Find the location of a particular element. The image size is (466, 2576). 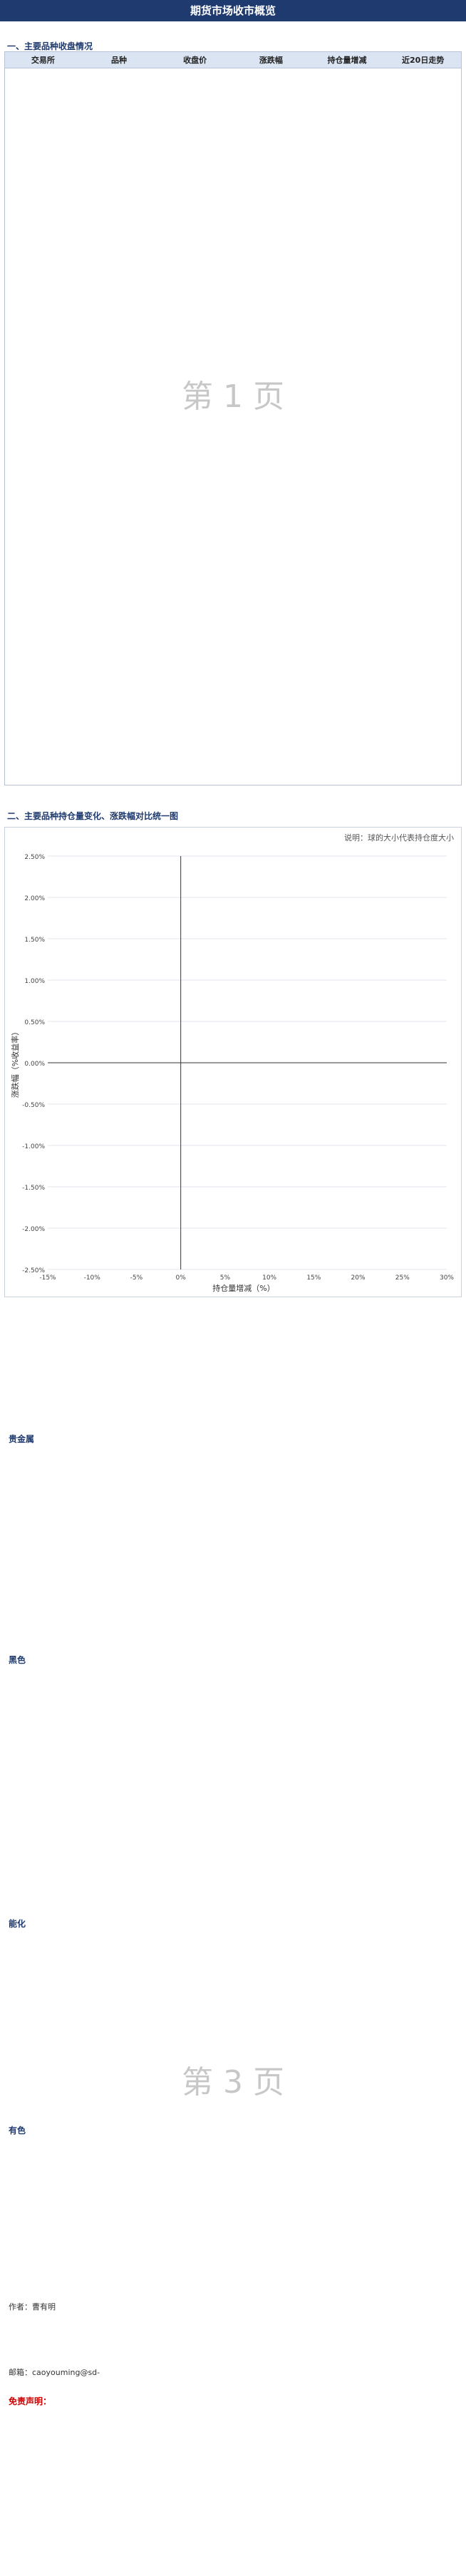

x-tick-label: 20% is located at coordinates (358, 1278).